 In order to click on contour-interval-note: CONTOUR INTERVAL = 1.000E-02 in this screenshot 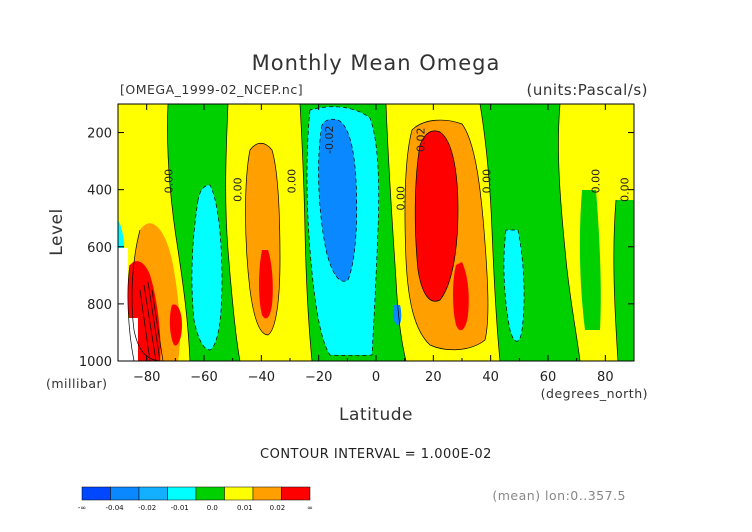, I will do `click(376, 454)`.